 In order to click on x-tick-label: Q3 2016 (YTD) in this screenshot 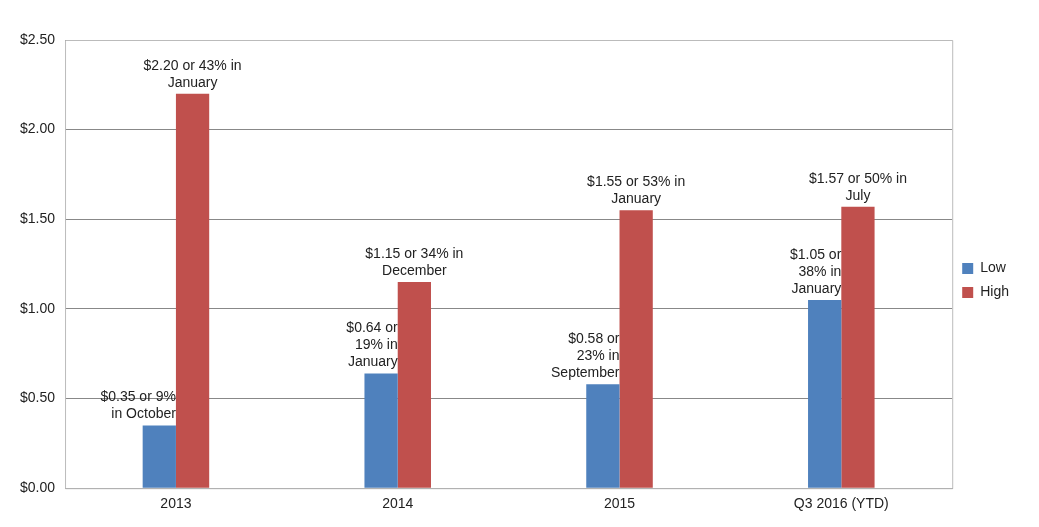, I will do `click(841, 503)`.